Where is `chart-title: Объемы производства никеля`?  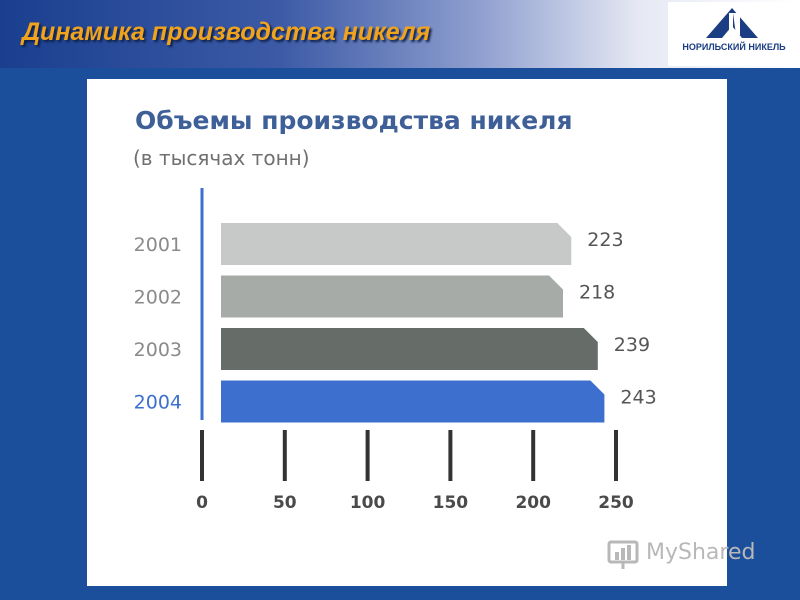 chart-title: Объемы производства никеля is located at coordinates (354, 120).